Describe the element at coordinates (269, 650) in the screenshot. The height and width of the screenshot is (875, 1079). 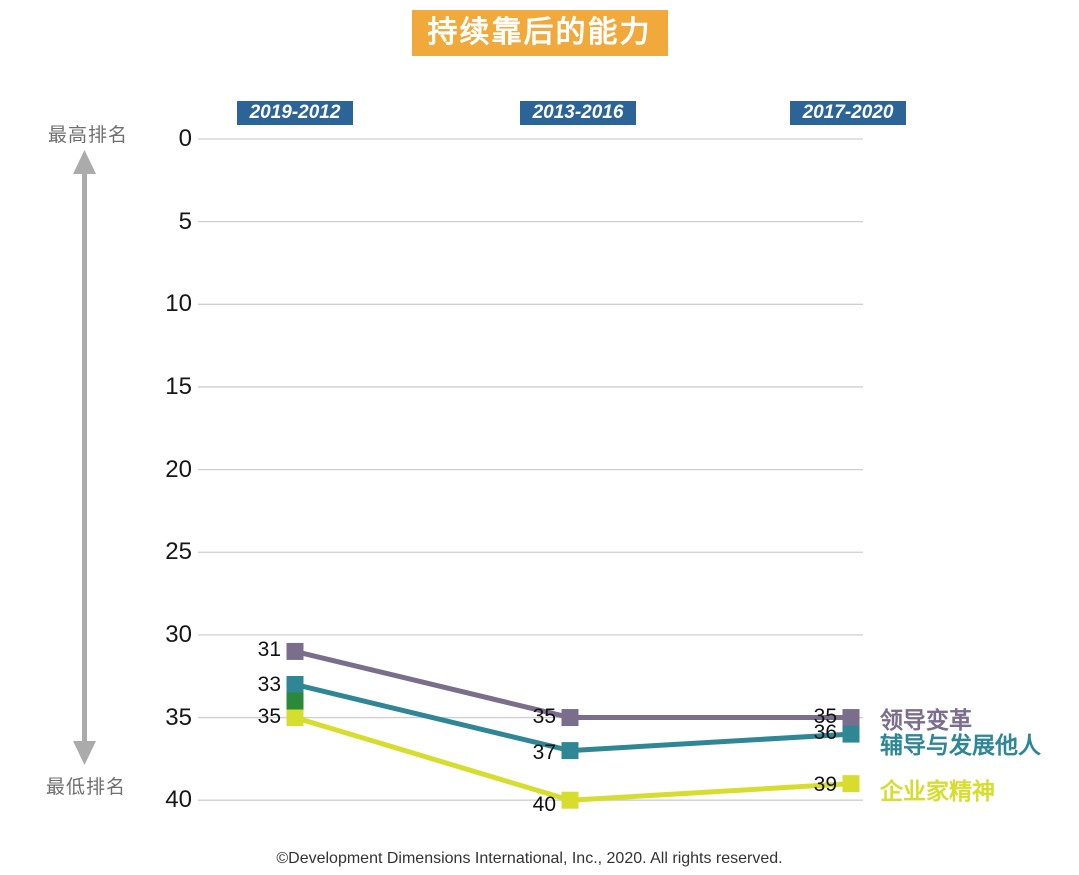
I see `data-label: 31` at that location.